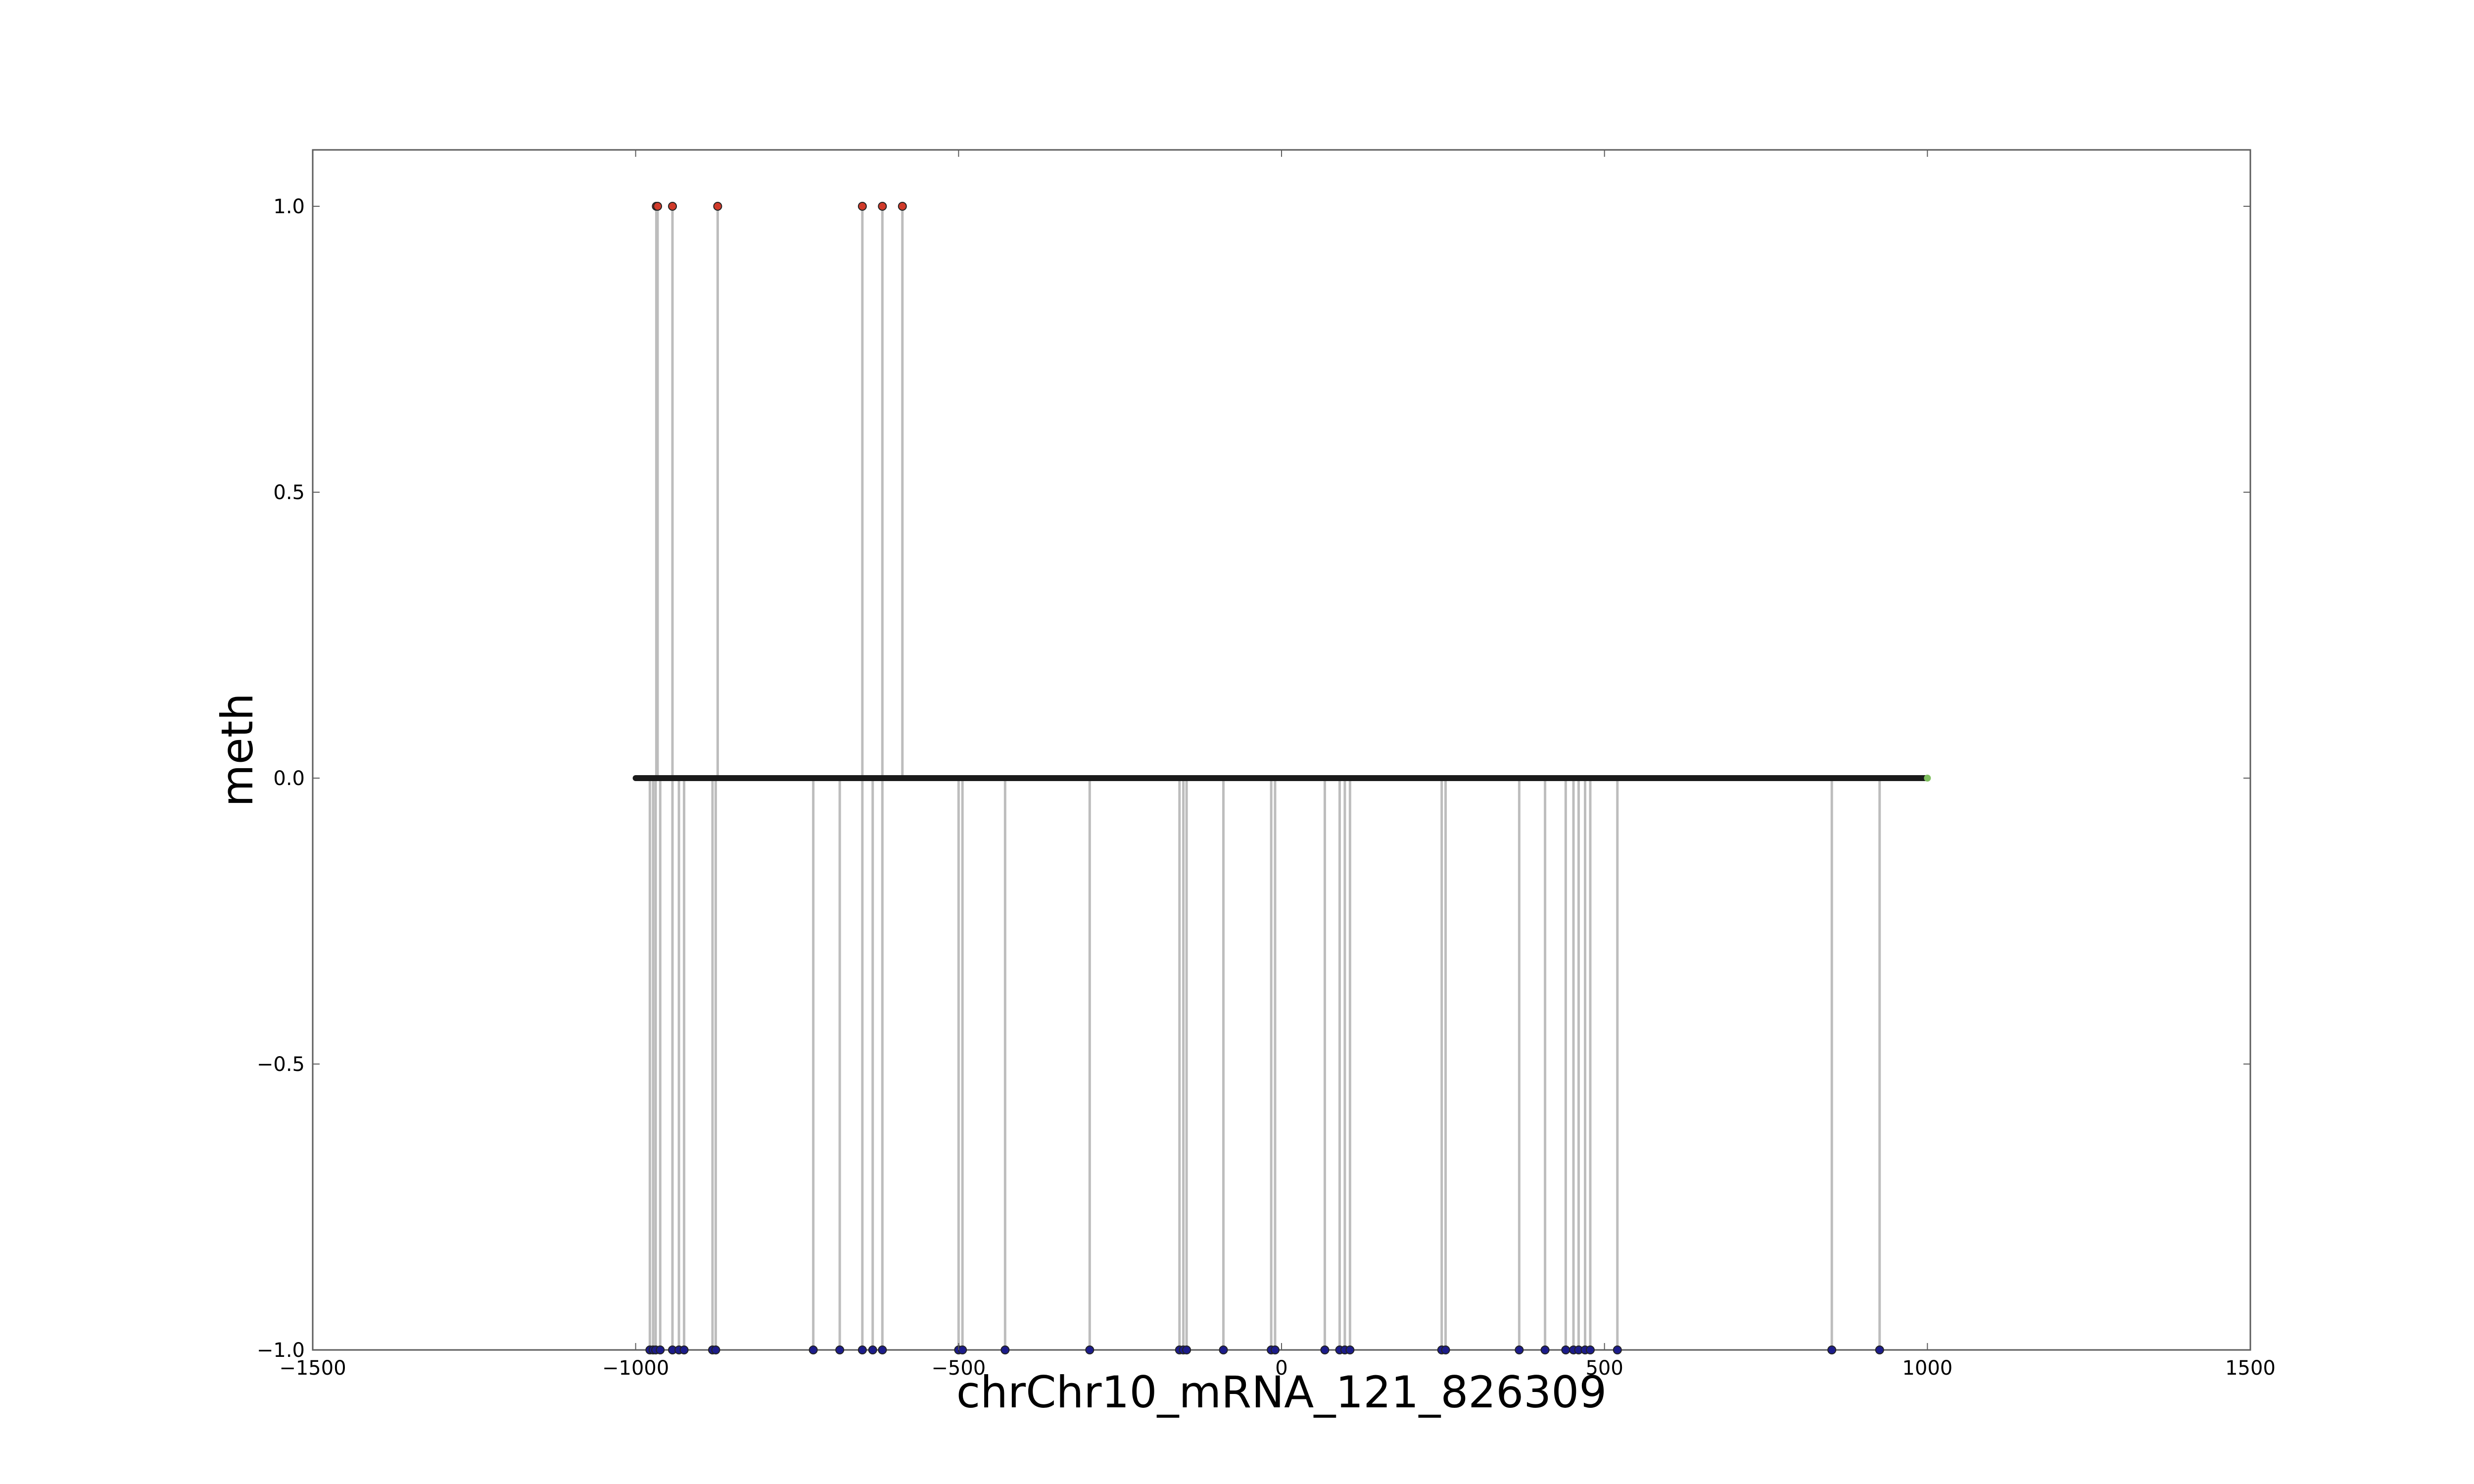  What do you see at coordinates (281, 1064) in the screenshot?
I see `y-tick-label: −0.5` at bounding box center [281, 1064].